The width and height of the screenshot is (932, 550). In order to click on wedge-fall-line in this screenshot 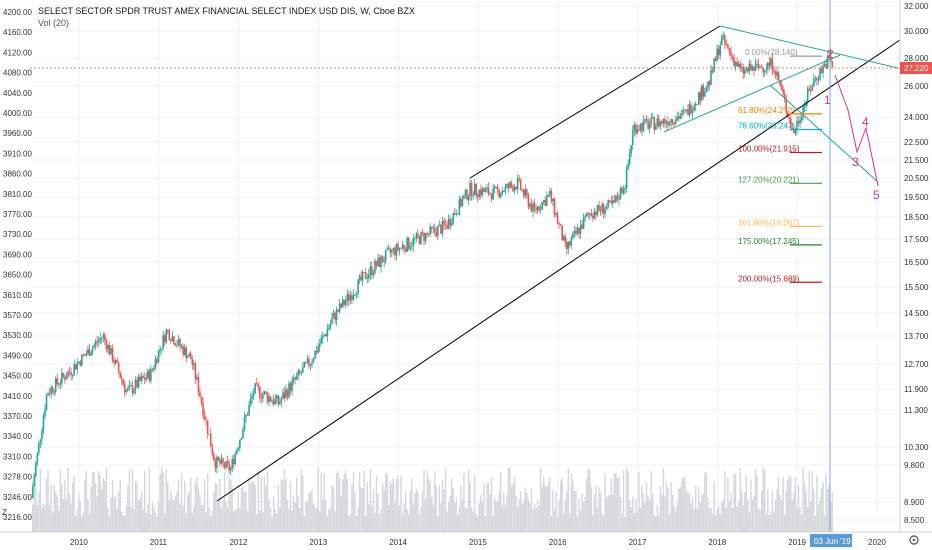, I will do `click(824, 133)`.